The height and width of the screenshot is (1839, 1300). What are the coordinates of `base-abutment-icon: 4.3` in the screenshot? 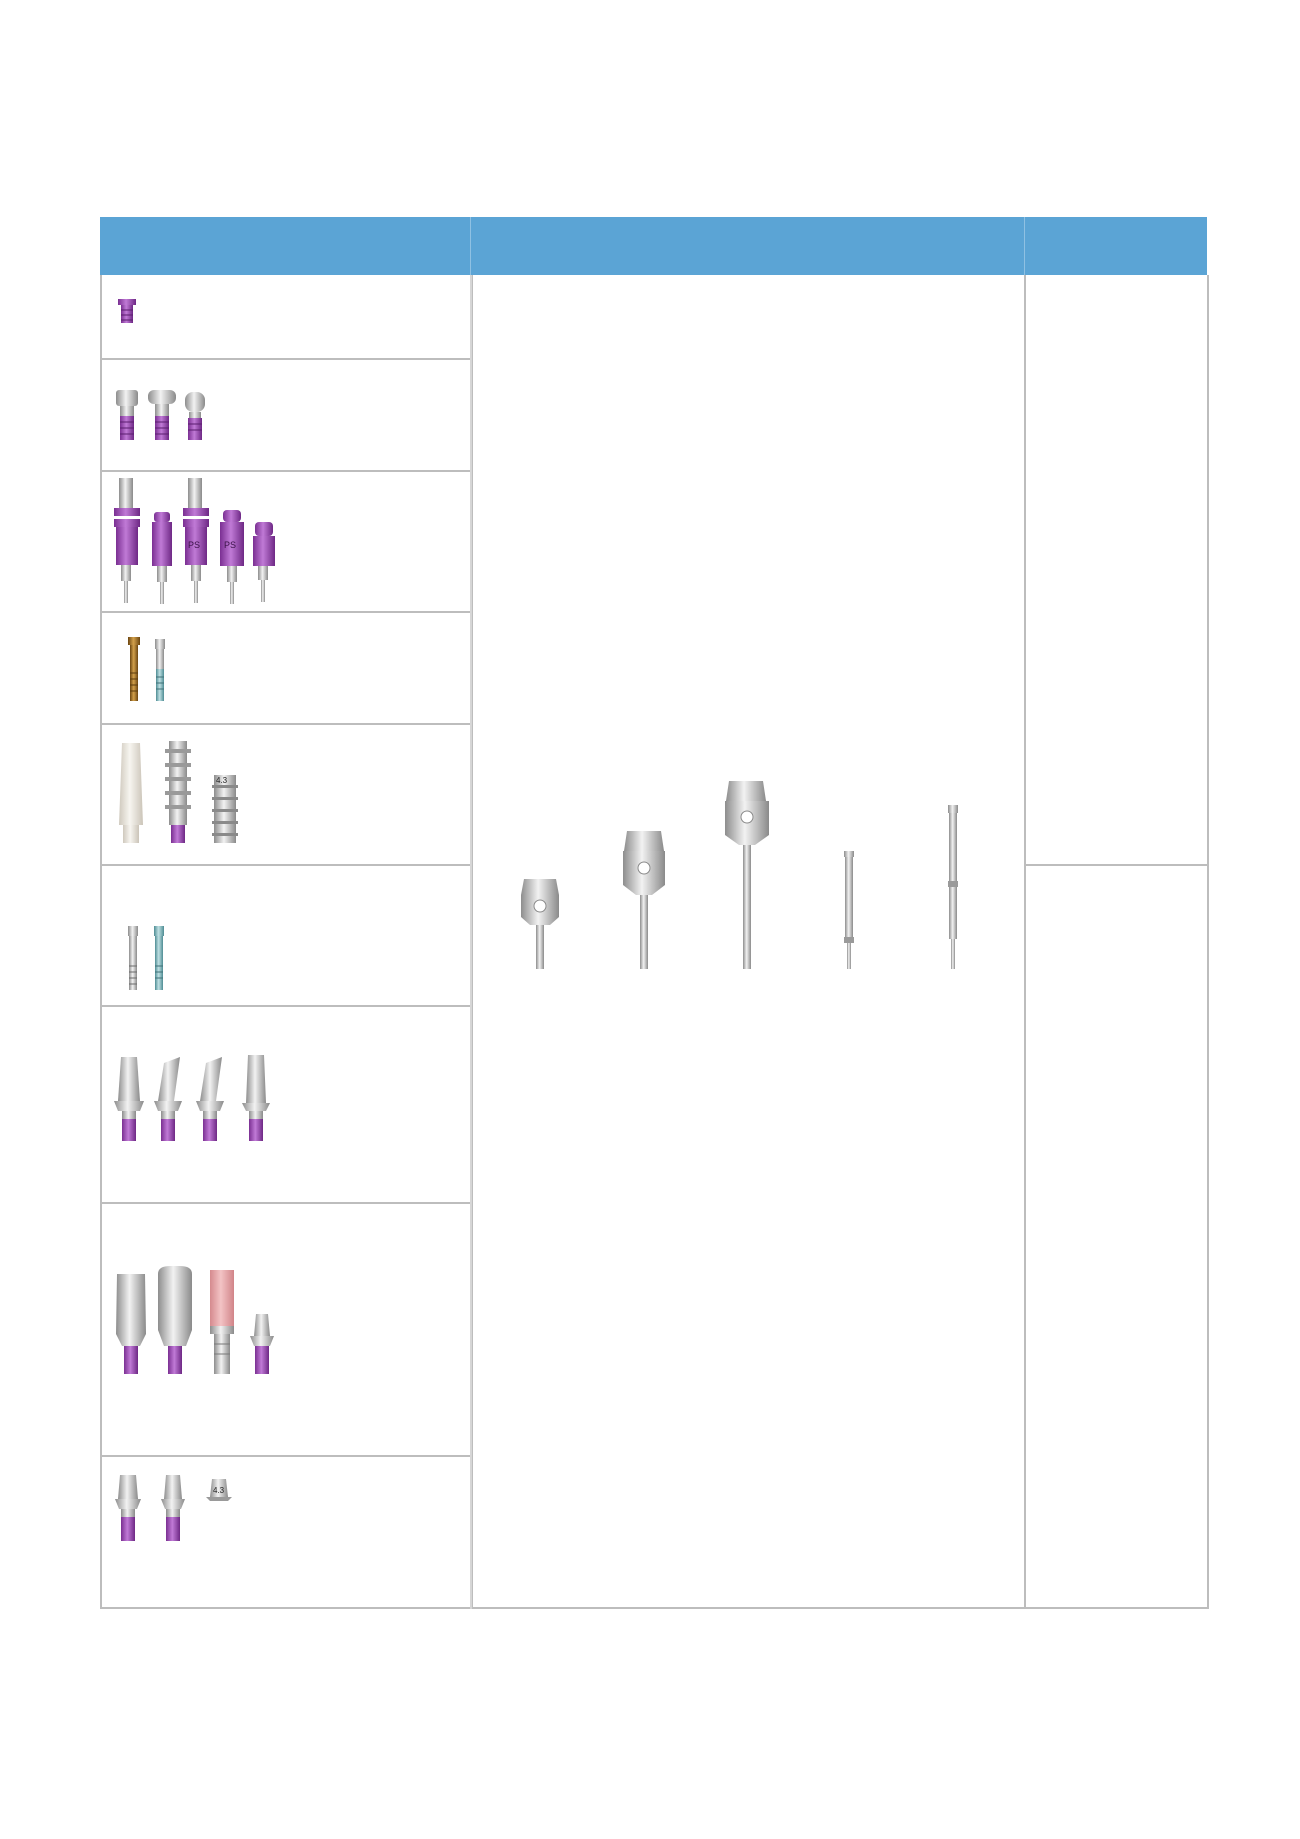 It's located at (173, 1508).